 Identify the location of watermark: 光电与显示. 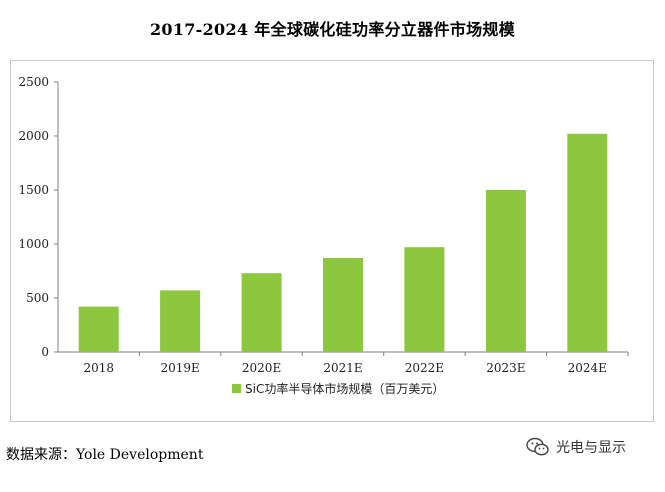
(576, 447).